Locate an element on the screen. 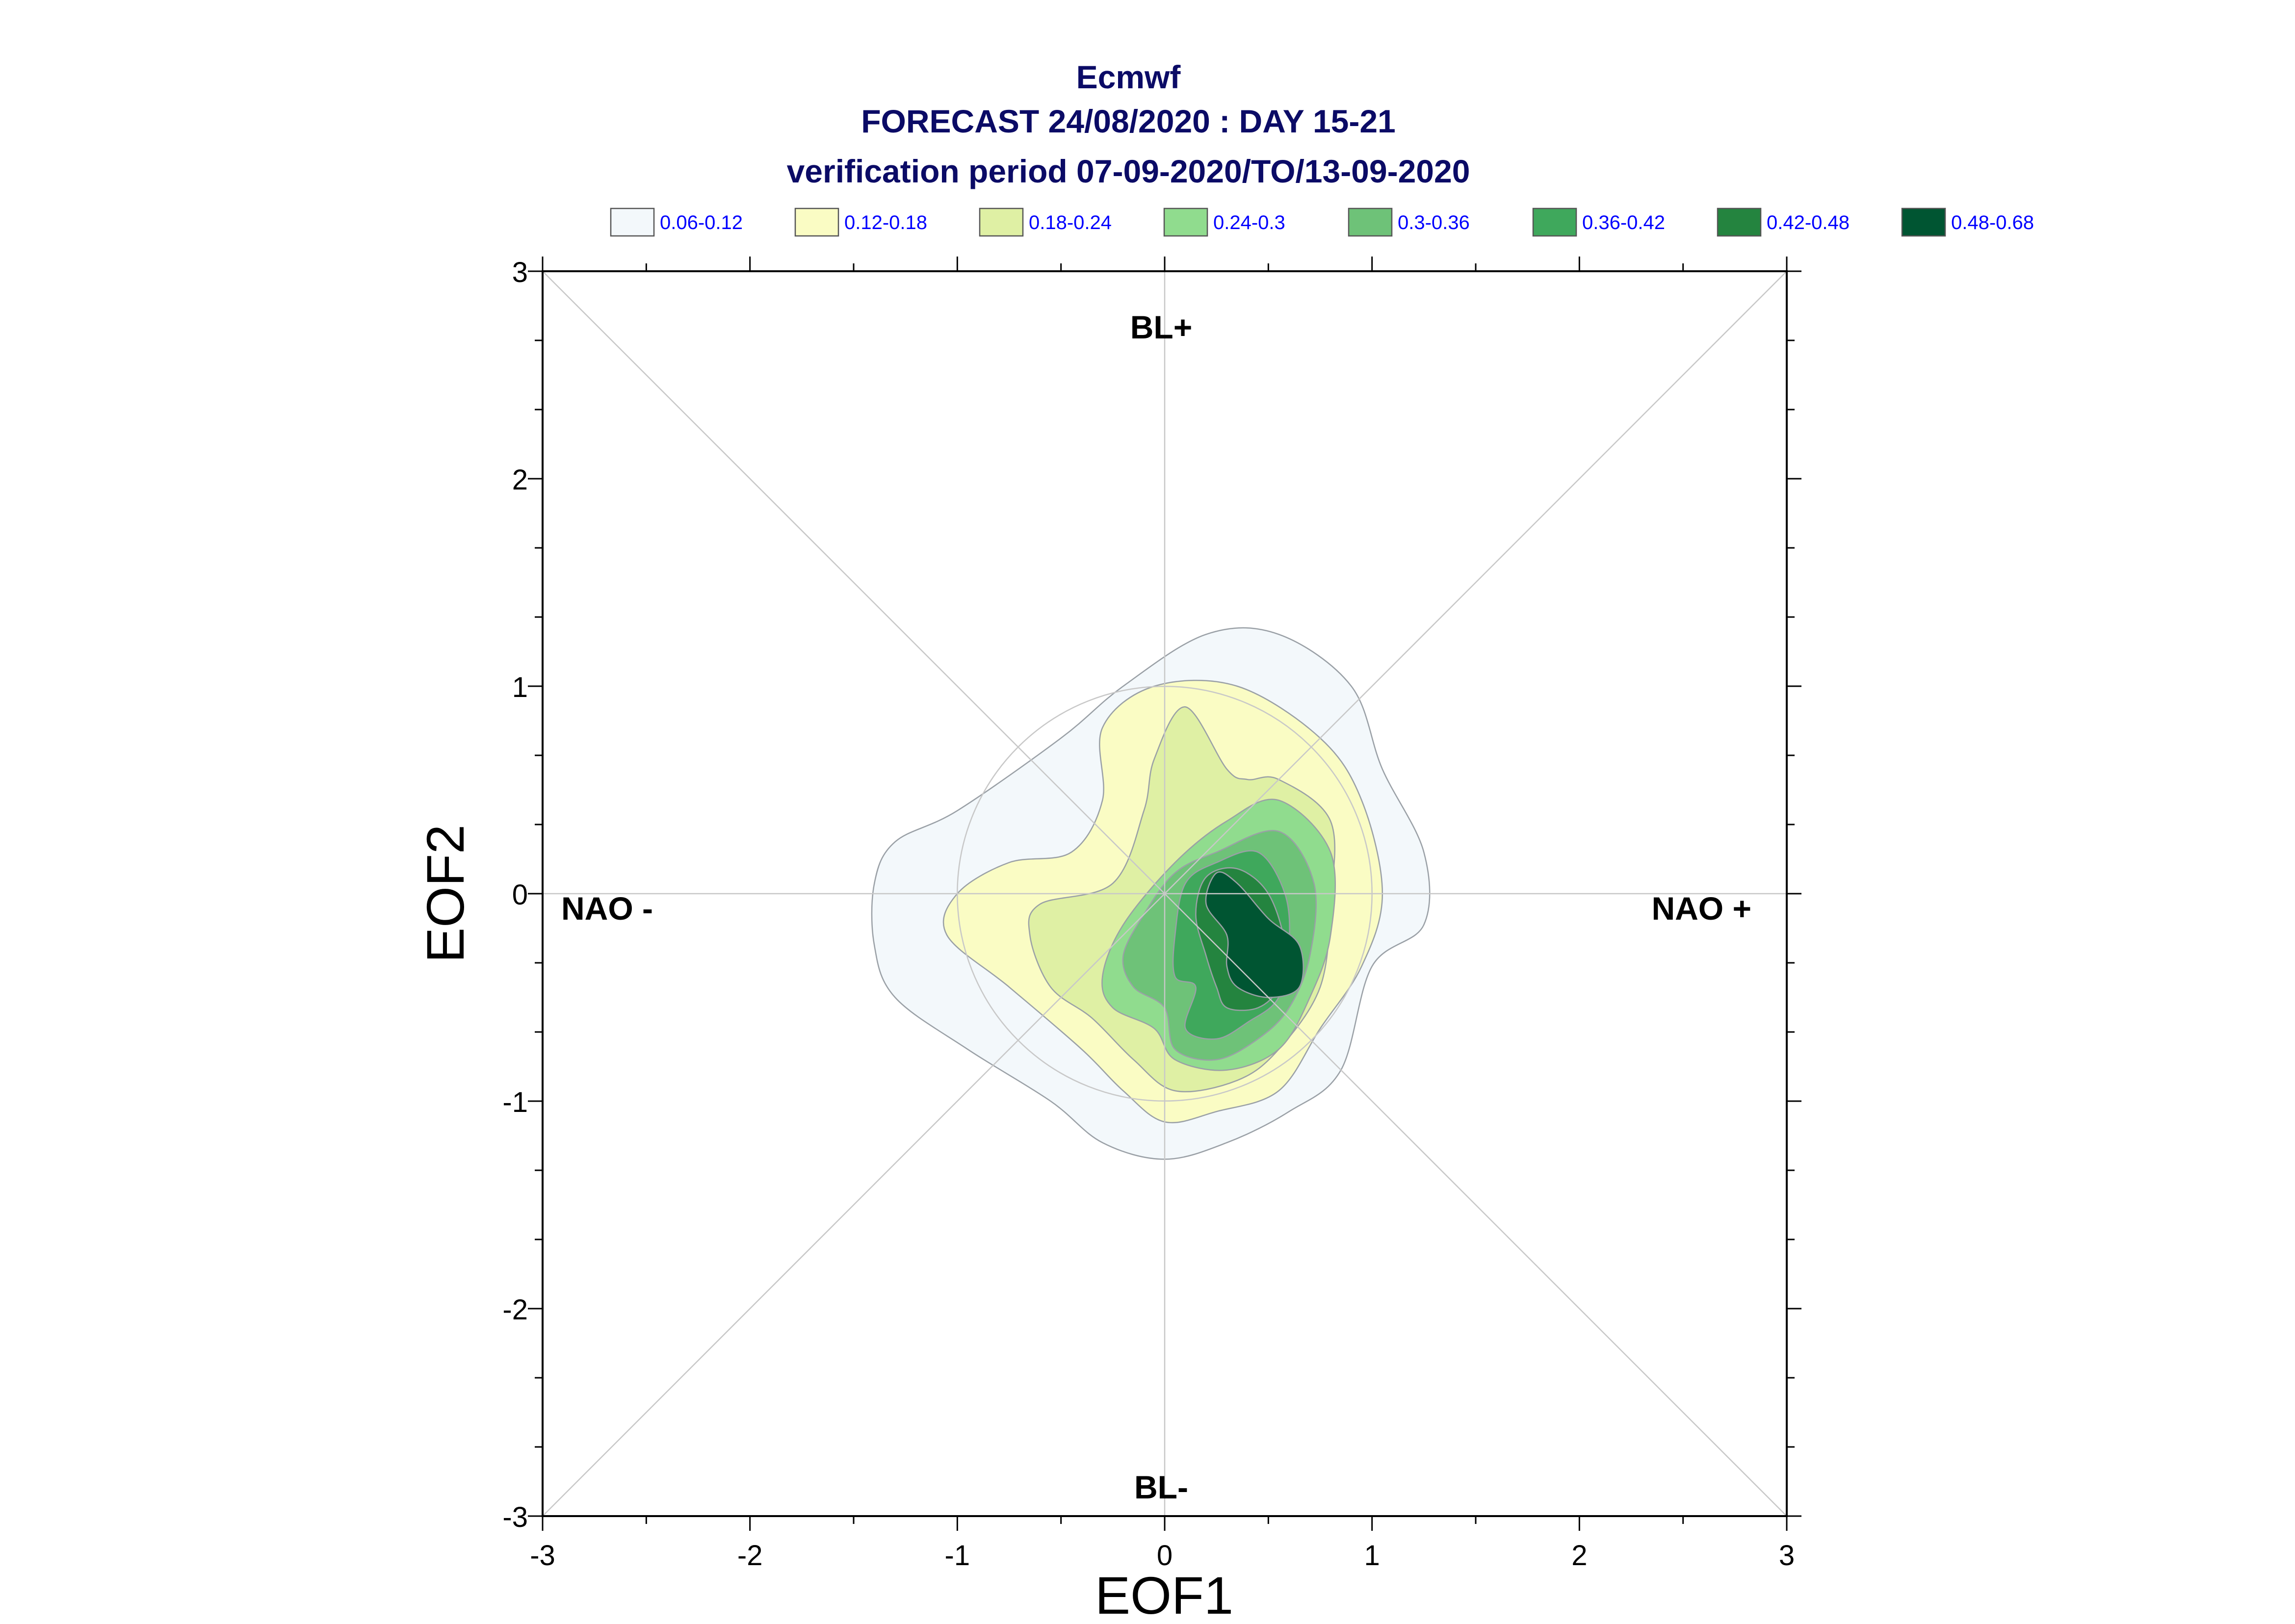 Image resolution: width=2295 pixels, height=1624 pixels. legend-label: 0.12-0.18 is located at coordinates (886, 222).